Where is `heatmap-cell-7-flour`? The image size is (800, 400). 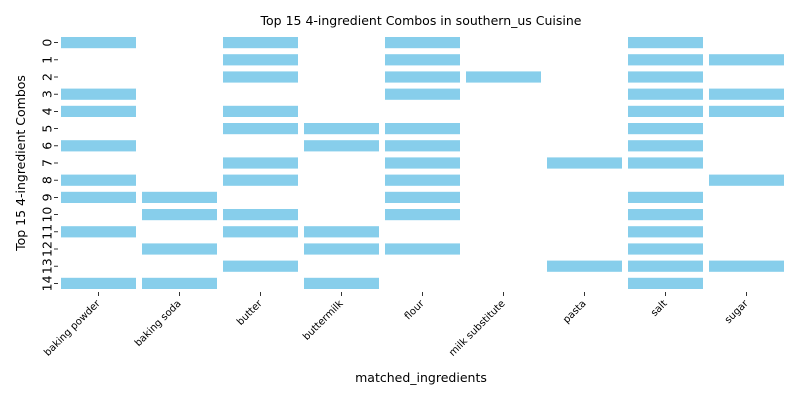
heatmap-cell-7-flour is located at coordinates (422, 163).